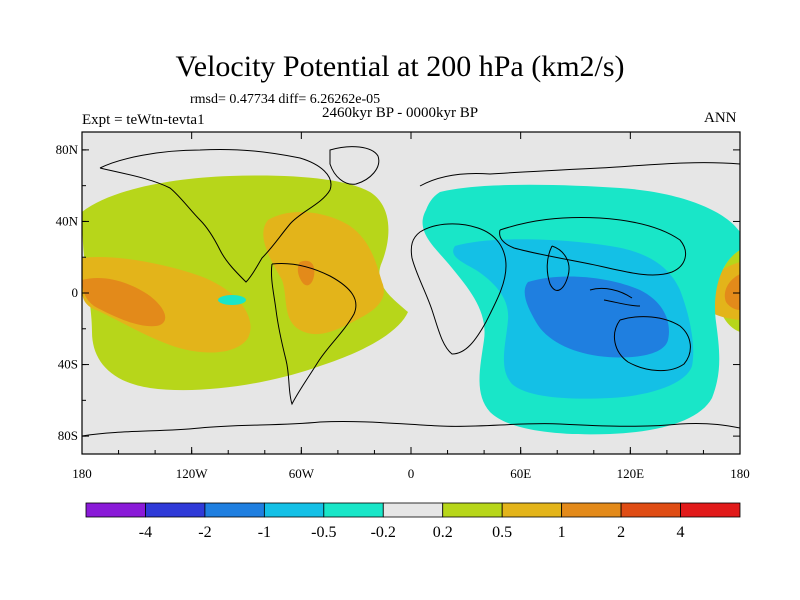 The width and height of the screenshot is (800, 600). What do you see at coordinates (68, 435) in the screenshot?
I see `y-tick-label: 80S` at bounding box center [68, 435].